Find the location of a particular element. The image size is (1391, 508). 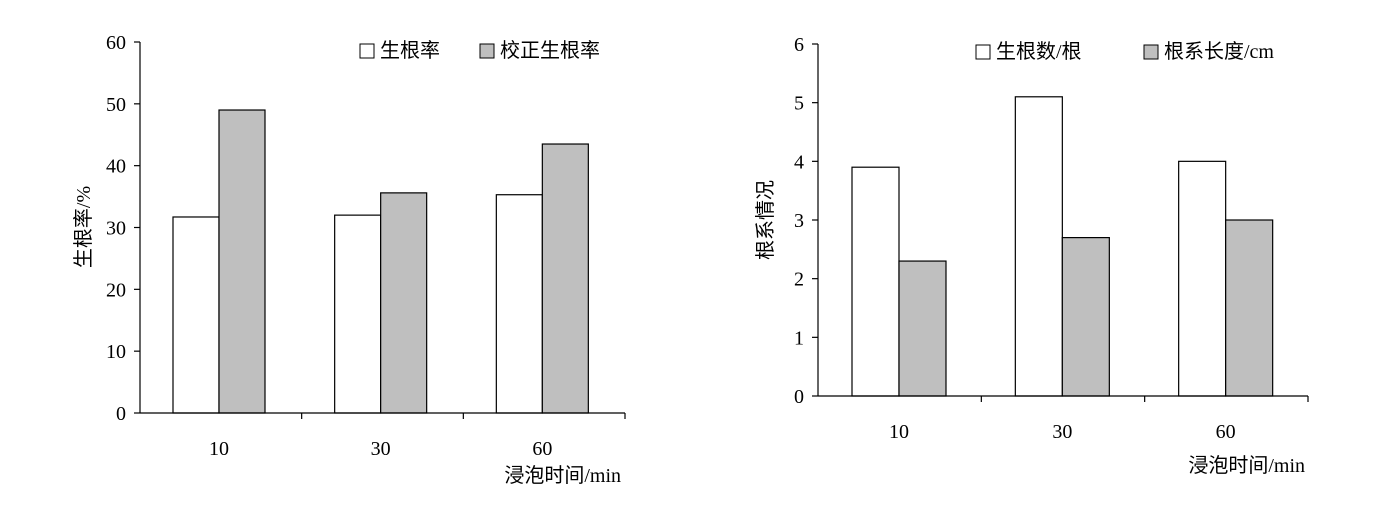

legend-label-series-1: 生根数/根 is located at coordinates (1039, 51).